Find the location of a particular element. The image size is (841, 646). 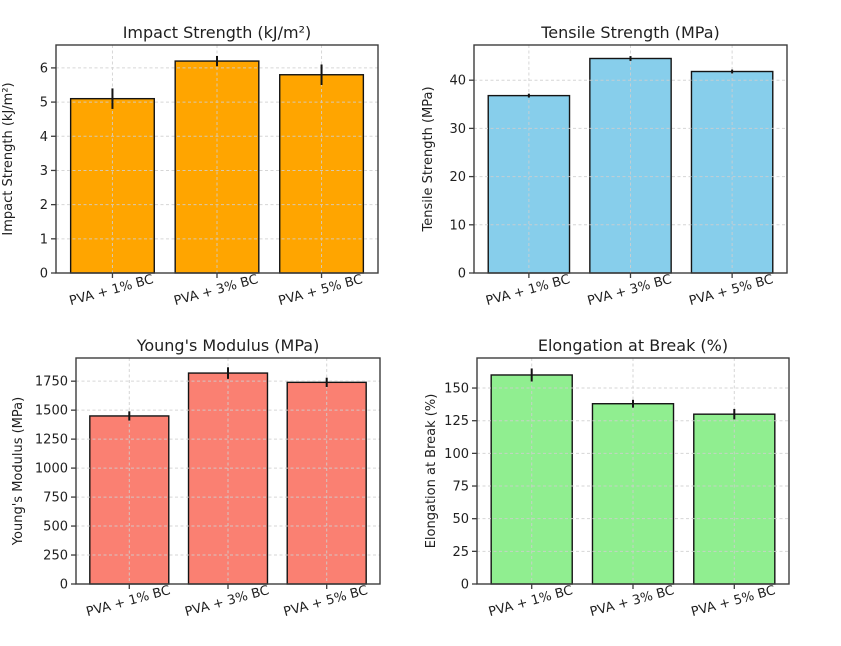

y-tick-label: 2 is located at coordinates (44, 205).